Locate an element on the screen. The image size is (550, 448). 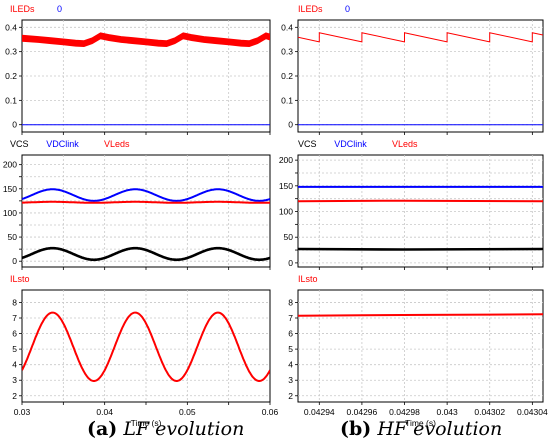
lf-ilsto-xtick-label-6: 0.06 is located at coordinates (270, 412).